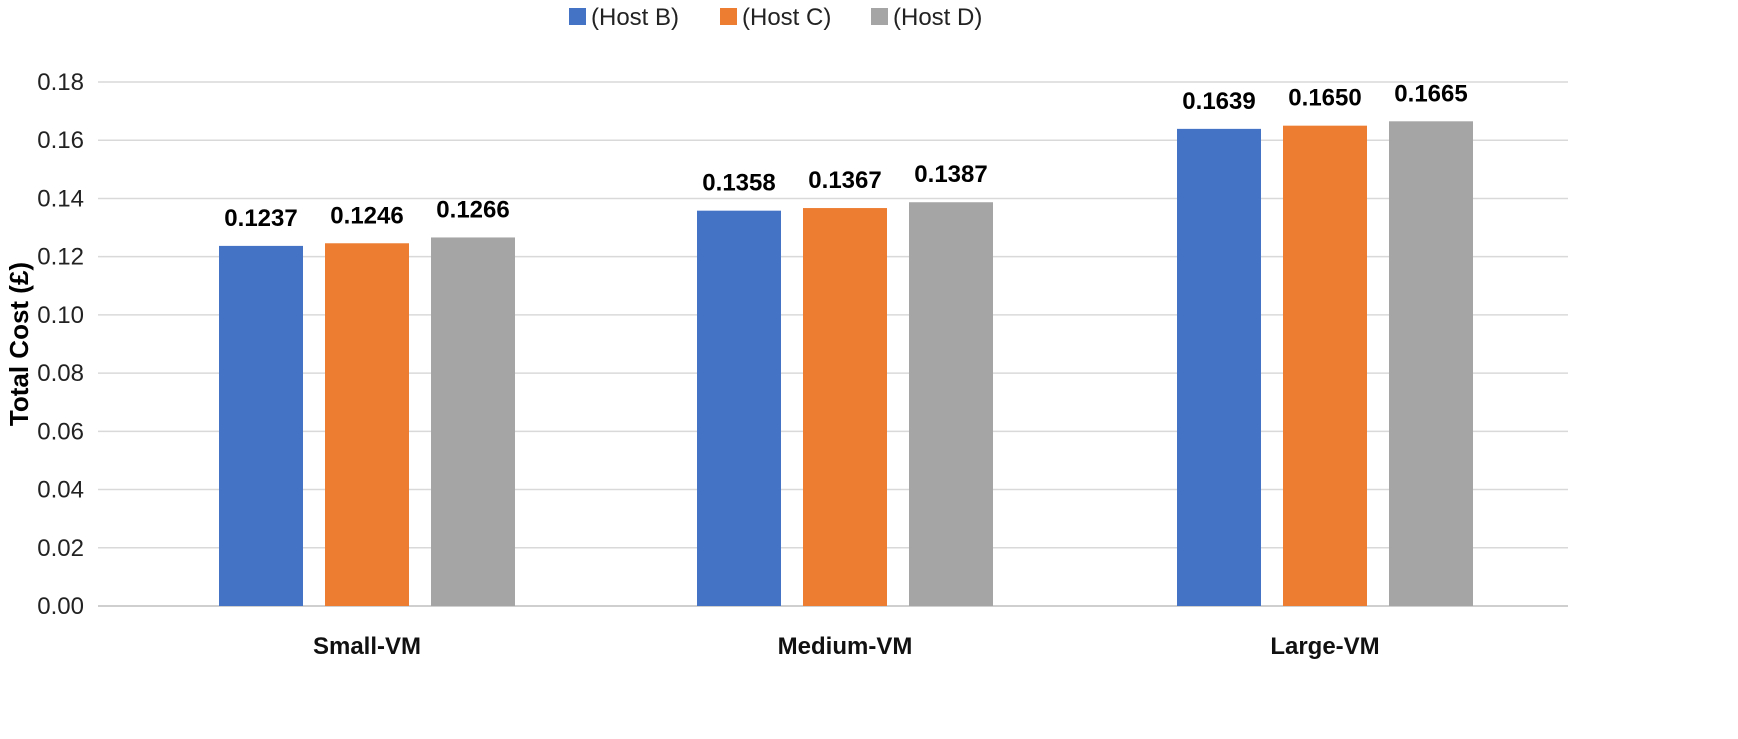 The image size is (1738, 739). Describe the element at coordinates (60, 140) in the screenshot. I see `y-tick-label: 0.16` at that location.